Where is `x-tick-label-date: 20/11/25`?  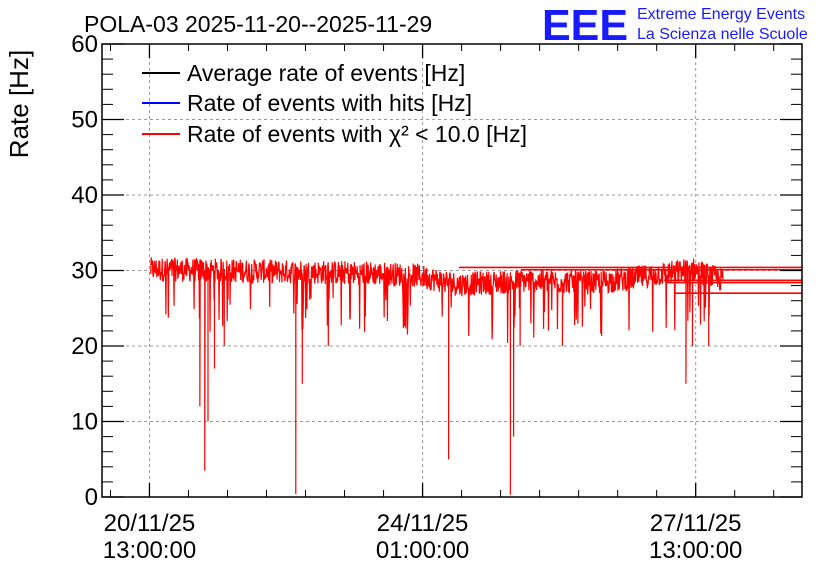
x-tick-label-date: 20/11/25 is located at coordinates (150, 523).